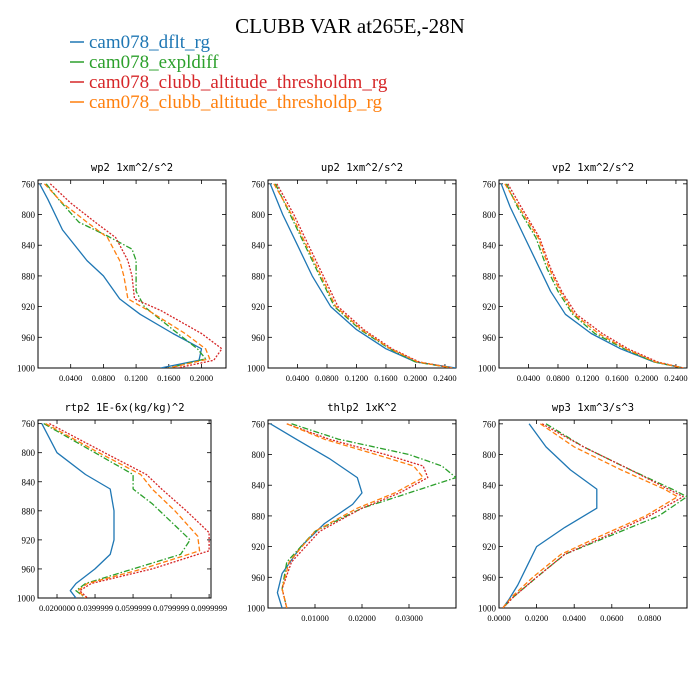 This screenshot has height=700, width=700. Describe the element at coordinates (57, 608) in the screenshot. I see `x-tick-label: 0.0200000` at that location.